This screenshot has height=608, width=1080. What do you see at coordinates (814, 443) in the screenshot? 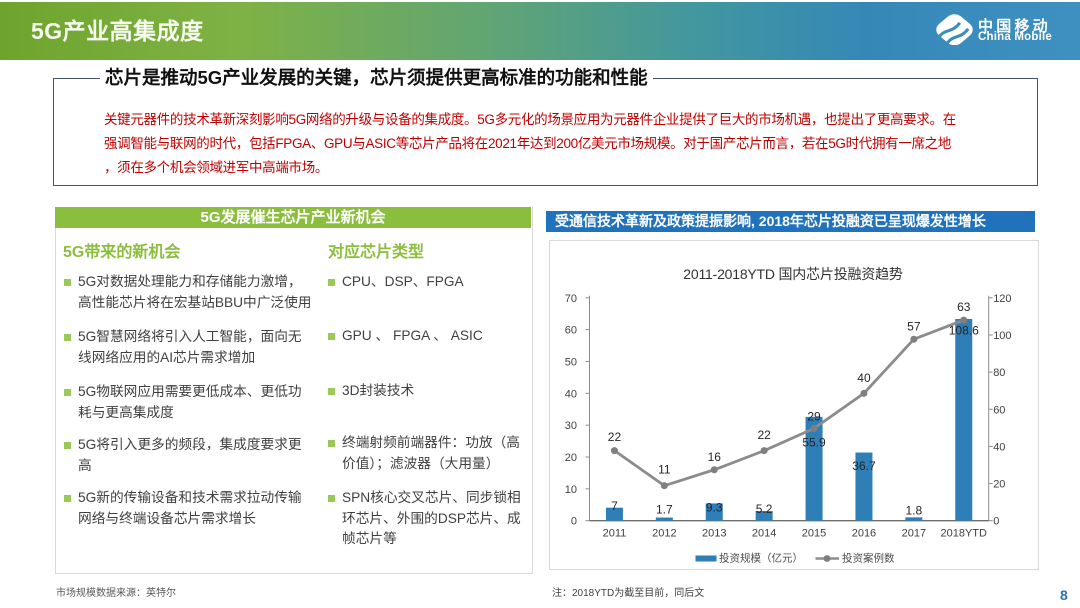
I see `svg-text: 55.9` at bounding box center [814, 443].